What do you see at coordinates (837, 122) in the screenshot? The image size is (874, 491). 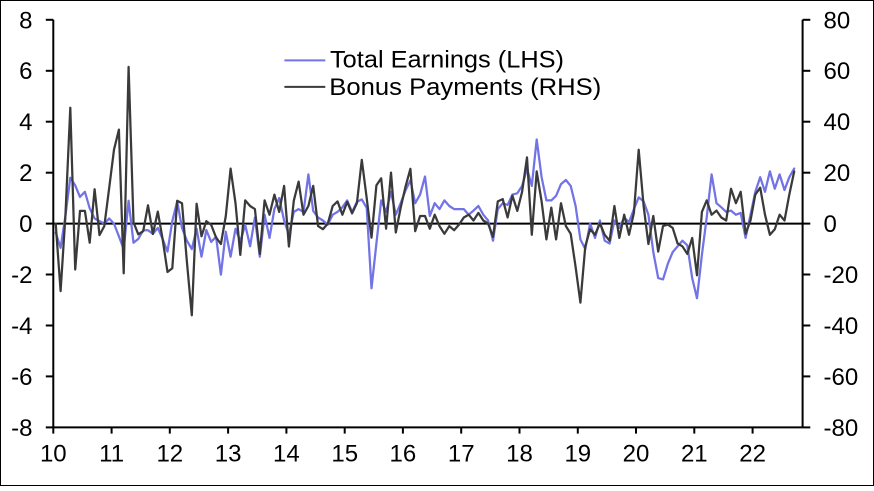 I see `svg-text: 40` at bounding box center [837, 122].